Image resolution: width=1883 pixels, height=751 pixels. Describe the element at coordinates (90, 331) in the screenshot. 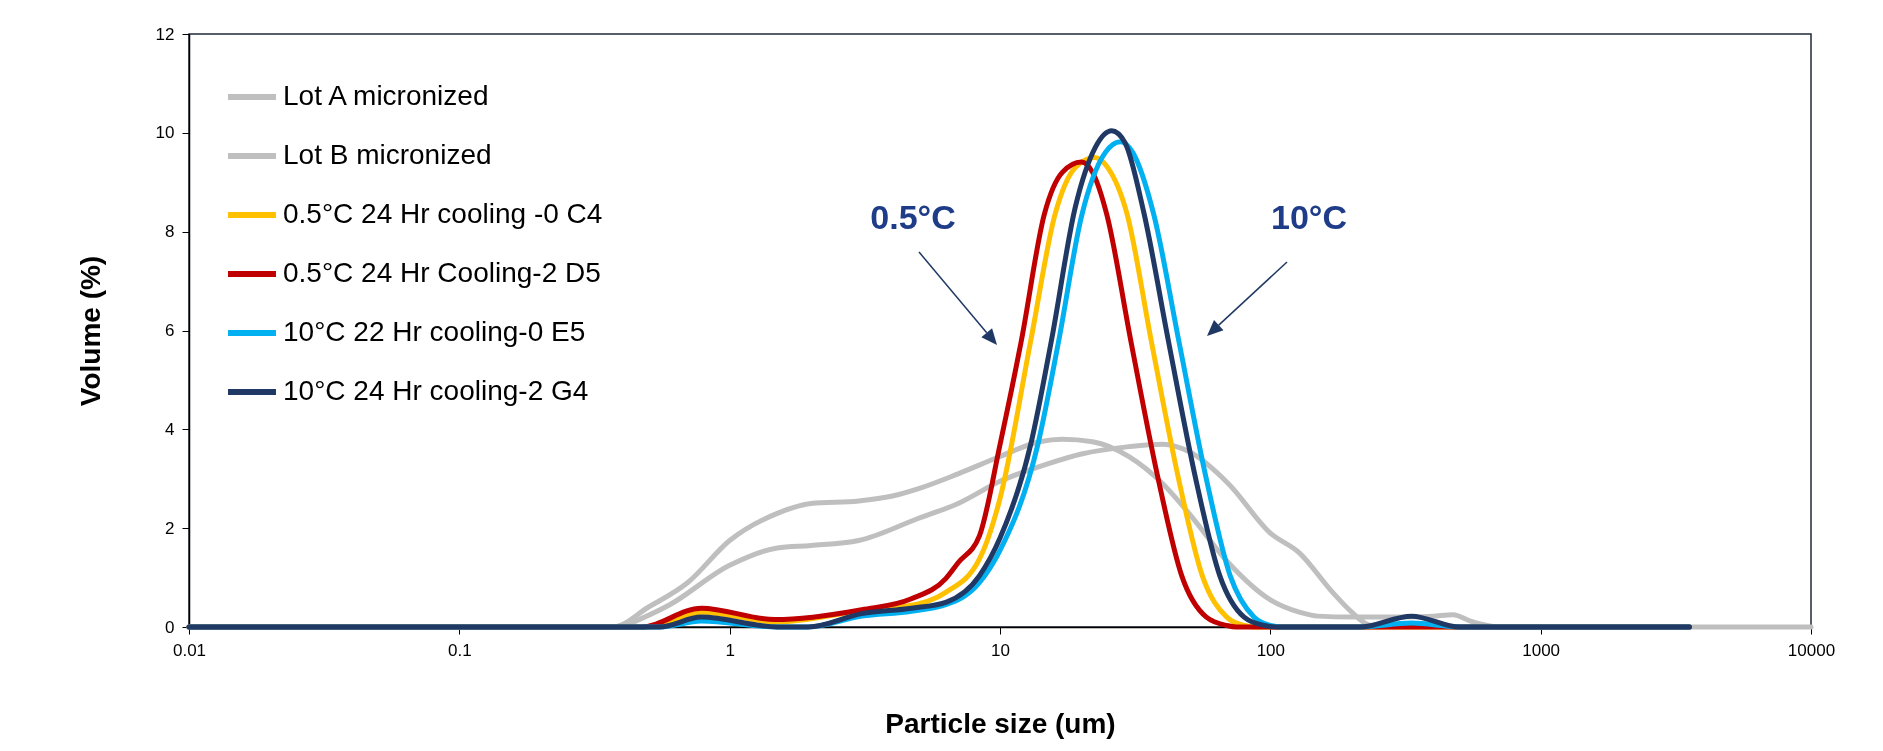

I see `y-axis-title: Volume (%)` at that location.